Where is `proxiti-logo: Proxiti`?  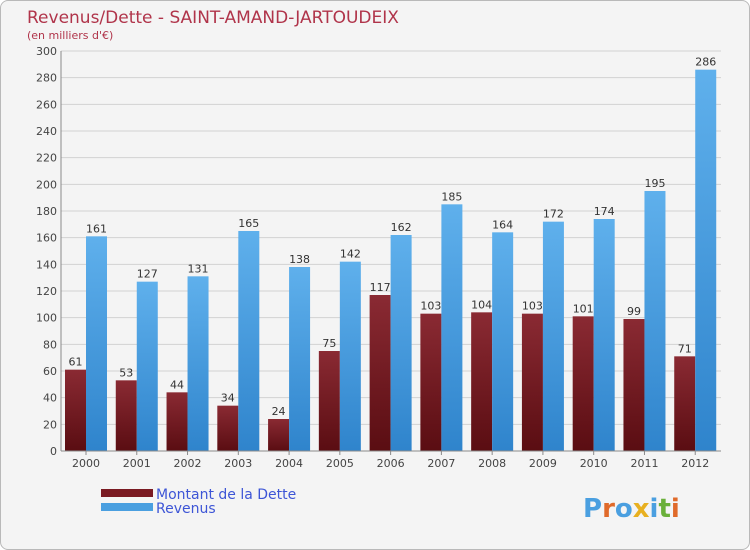
proxiti-logo: Proxiti is located at coordinates (631, 509).